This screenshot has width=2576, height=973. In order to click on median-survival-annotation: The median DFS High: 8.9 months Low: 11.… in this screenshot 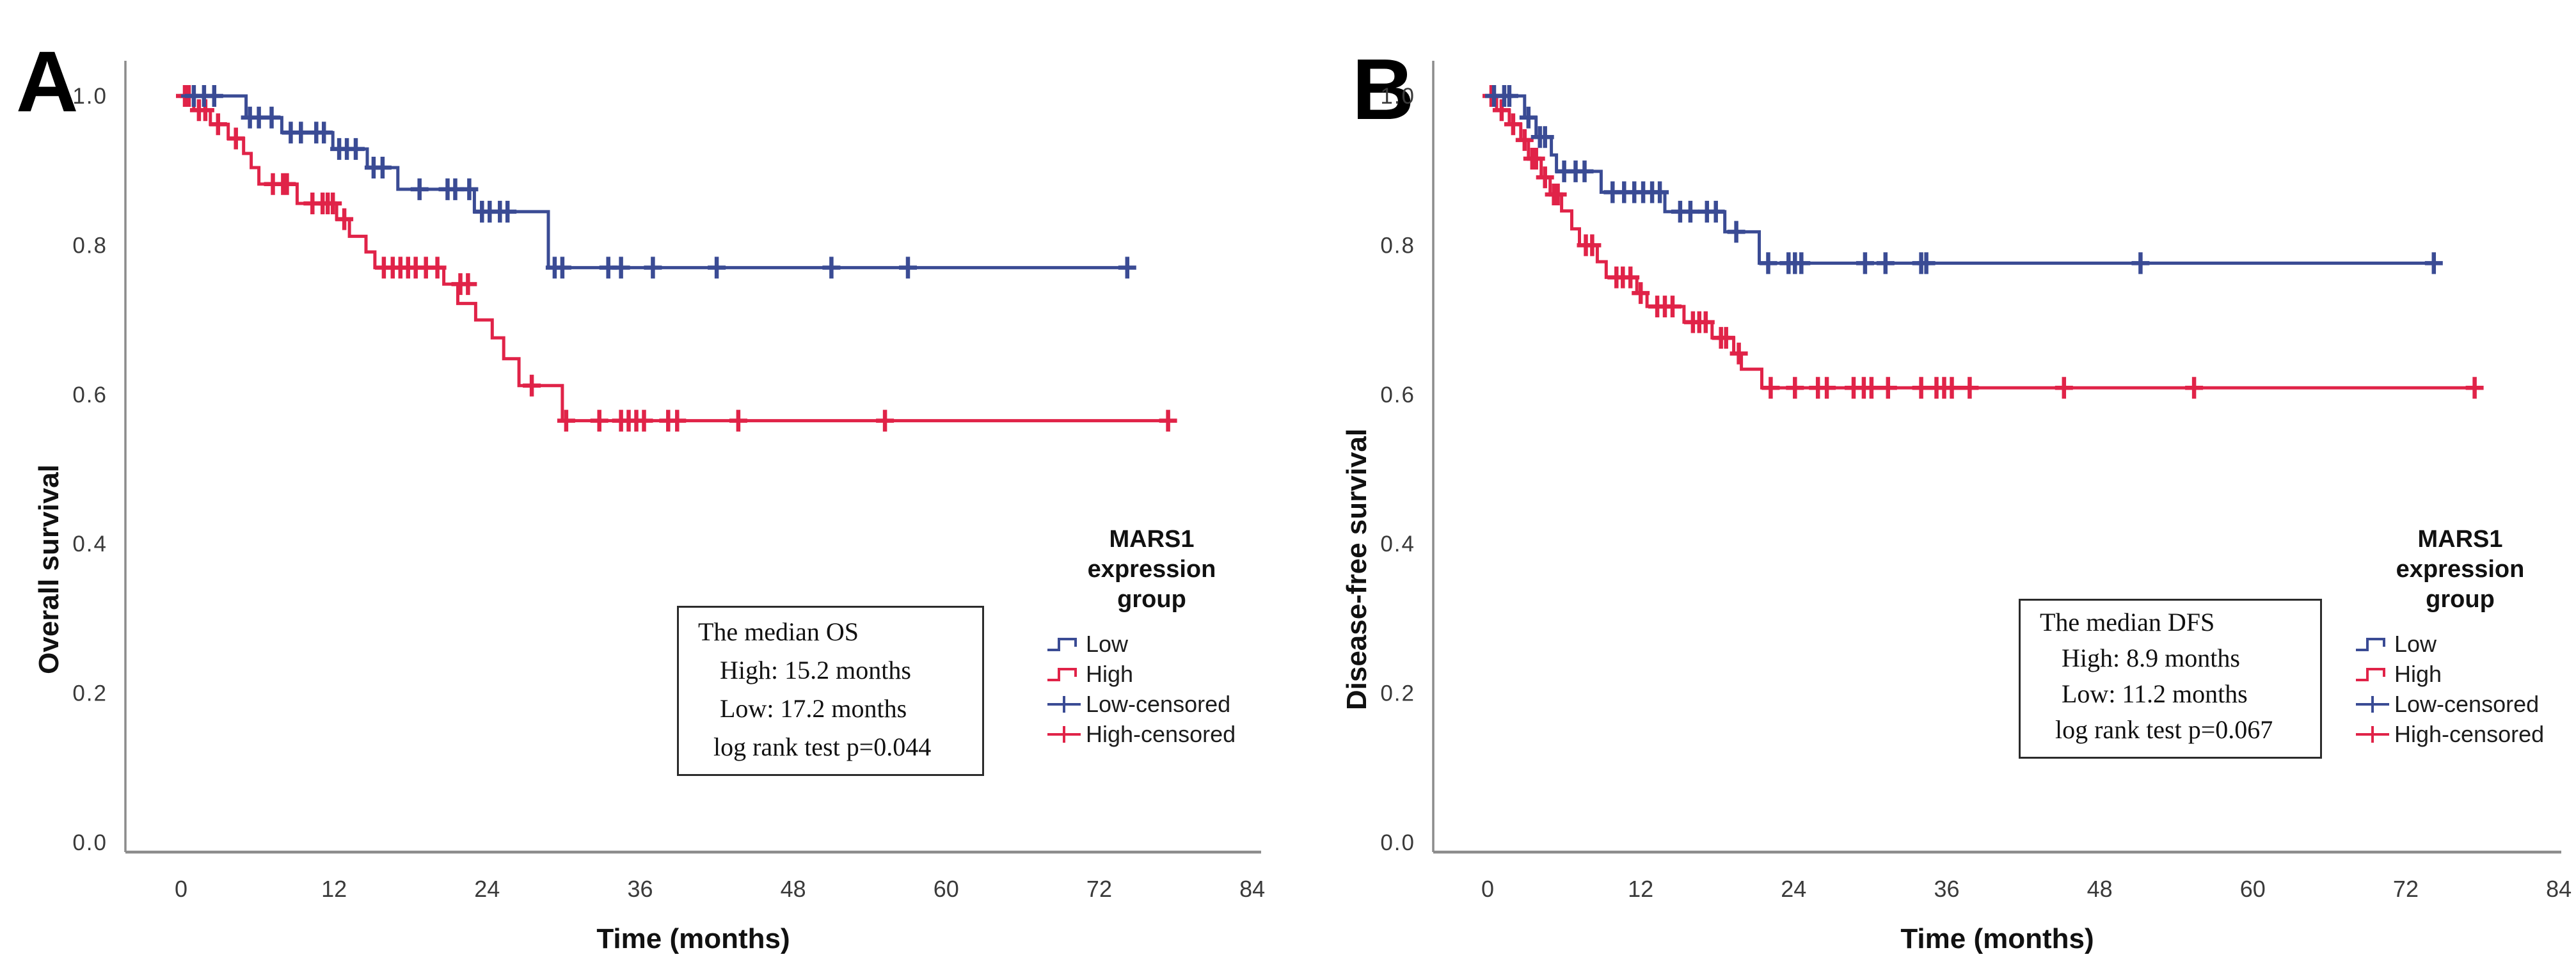, I will do `click(2170, 679)`.